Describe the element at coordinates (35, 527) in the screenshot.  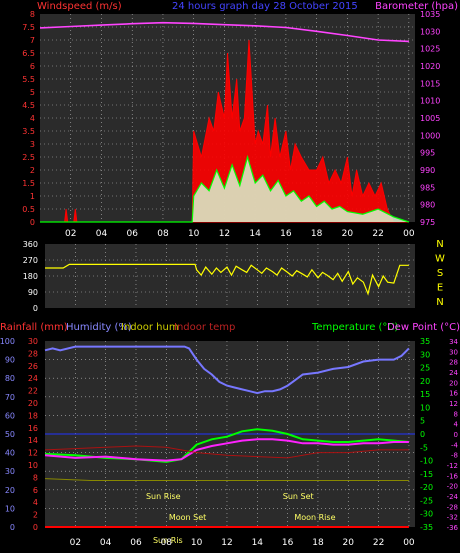
I see `rainfall-tick: 0` at that location.